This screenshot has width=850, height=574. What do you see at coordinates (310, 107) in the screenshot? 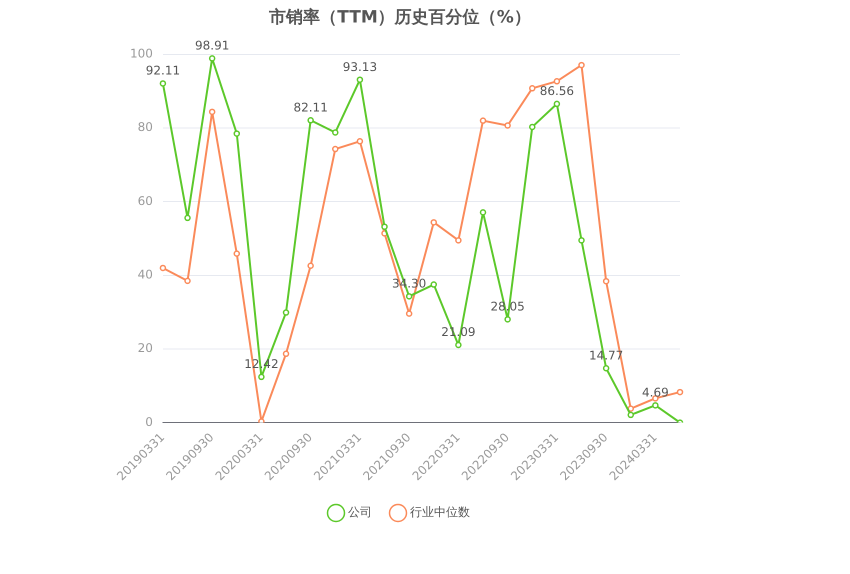
I see `data-label: 82.11` at bounding box center [310, 107].